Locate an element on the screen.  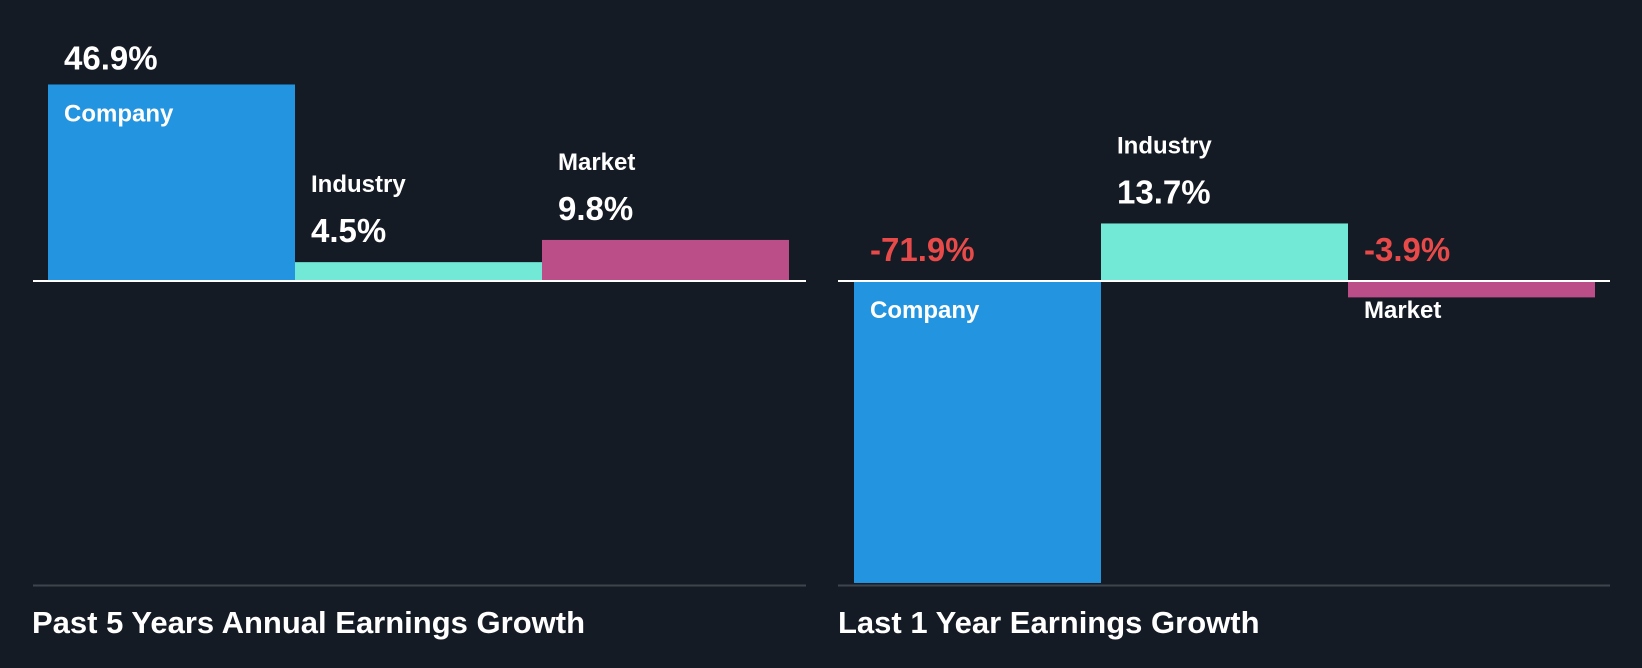
value-label-industry: 13.7% is located at coordinates (1164, 191).